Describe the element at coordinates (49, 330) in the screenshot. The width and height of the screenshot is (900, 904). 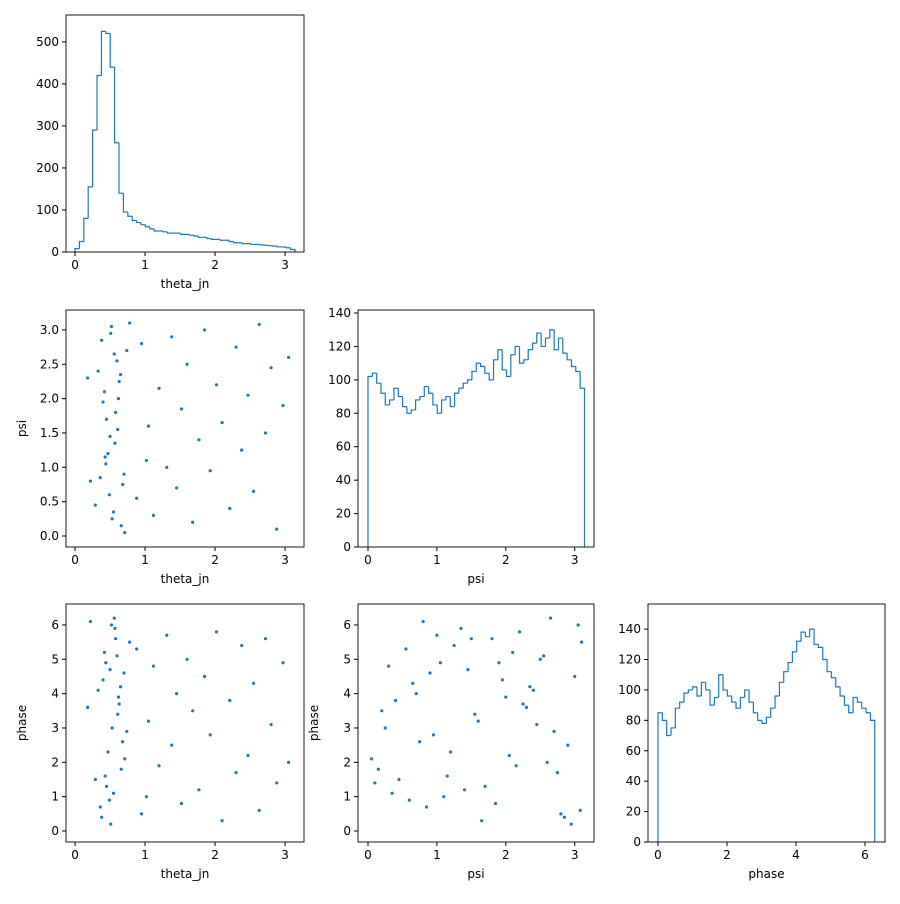
I see `y-tick-label: 3.0` at that location.